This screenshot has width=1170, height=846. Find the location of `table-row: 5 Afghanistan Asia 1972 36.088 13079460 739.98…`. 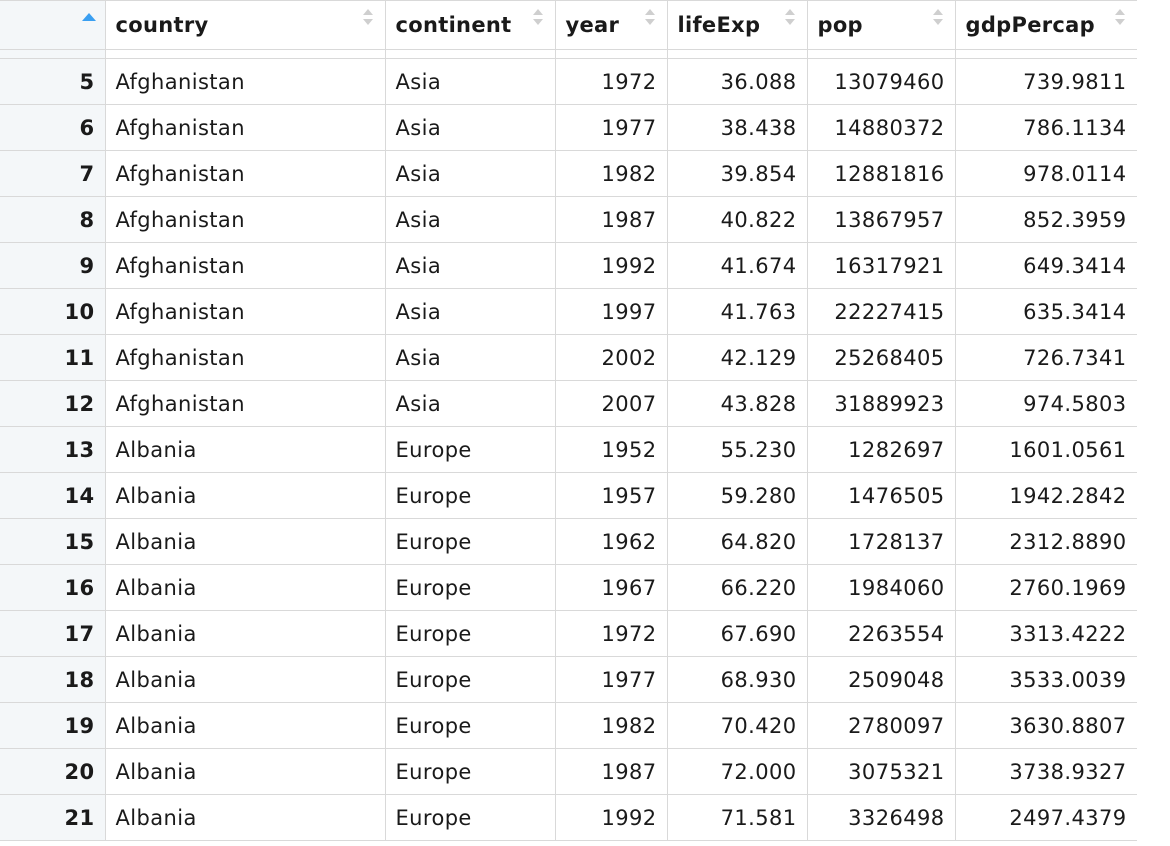

table-row: 5 Afghanistan Asia 1972 36.088 13079460 739.98… is located at coordinates (569, 81).